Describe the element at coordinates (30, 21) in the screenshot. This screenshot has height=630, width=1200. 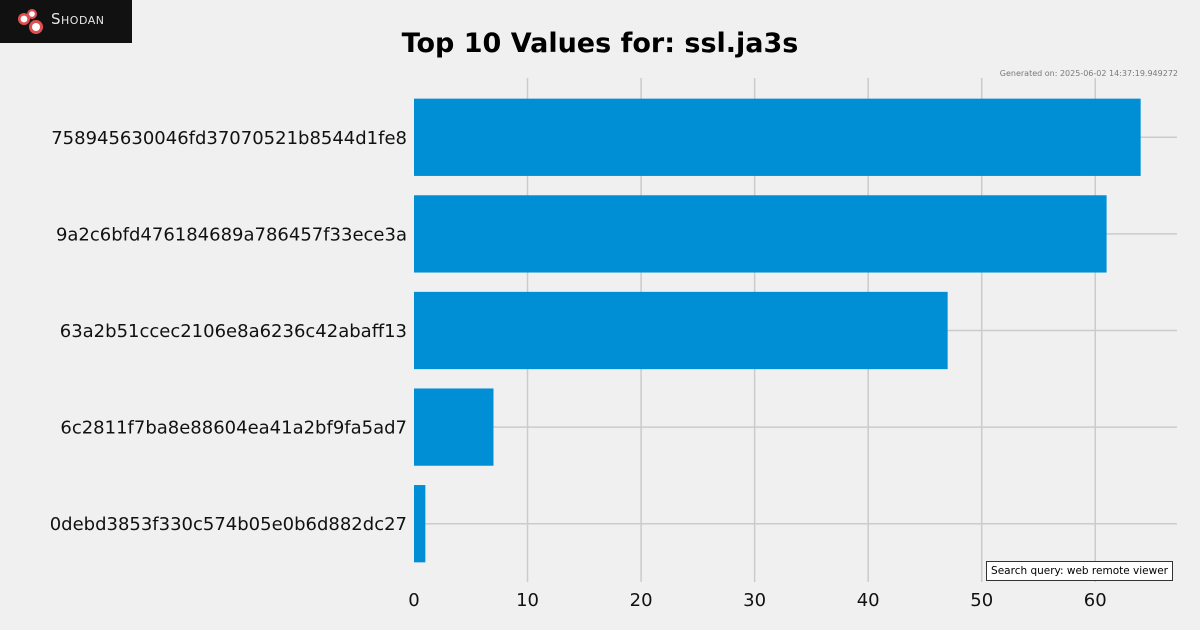
I see `shodan-logo-icon` at that location.